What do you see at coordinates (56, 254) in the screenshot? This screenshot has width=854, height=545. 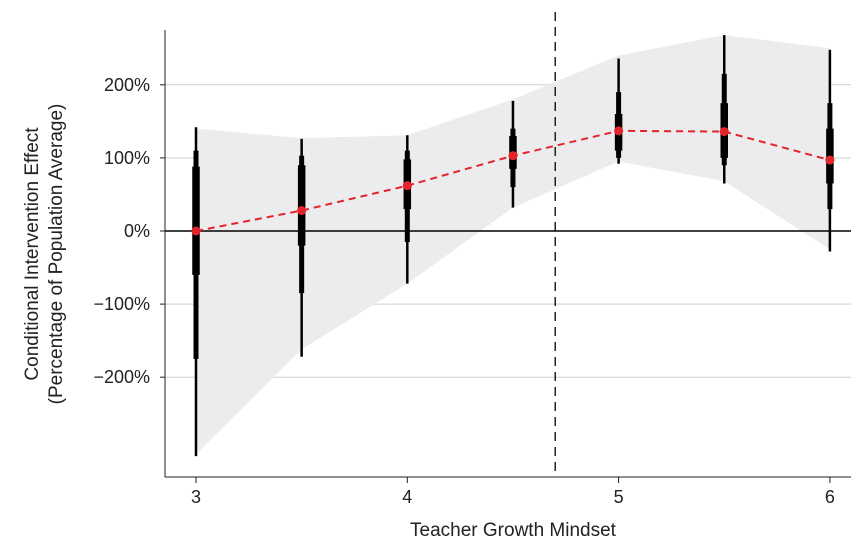 I see `y-axis-title-line-2: (Percentage of Population Average)` at bounding box center [56, 254].